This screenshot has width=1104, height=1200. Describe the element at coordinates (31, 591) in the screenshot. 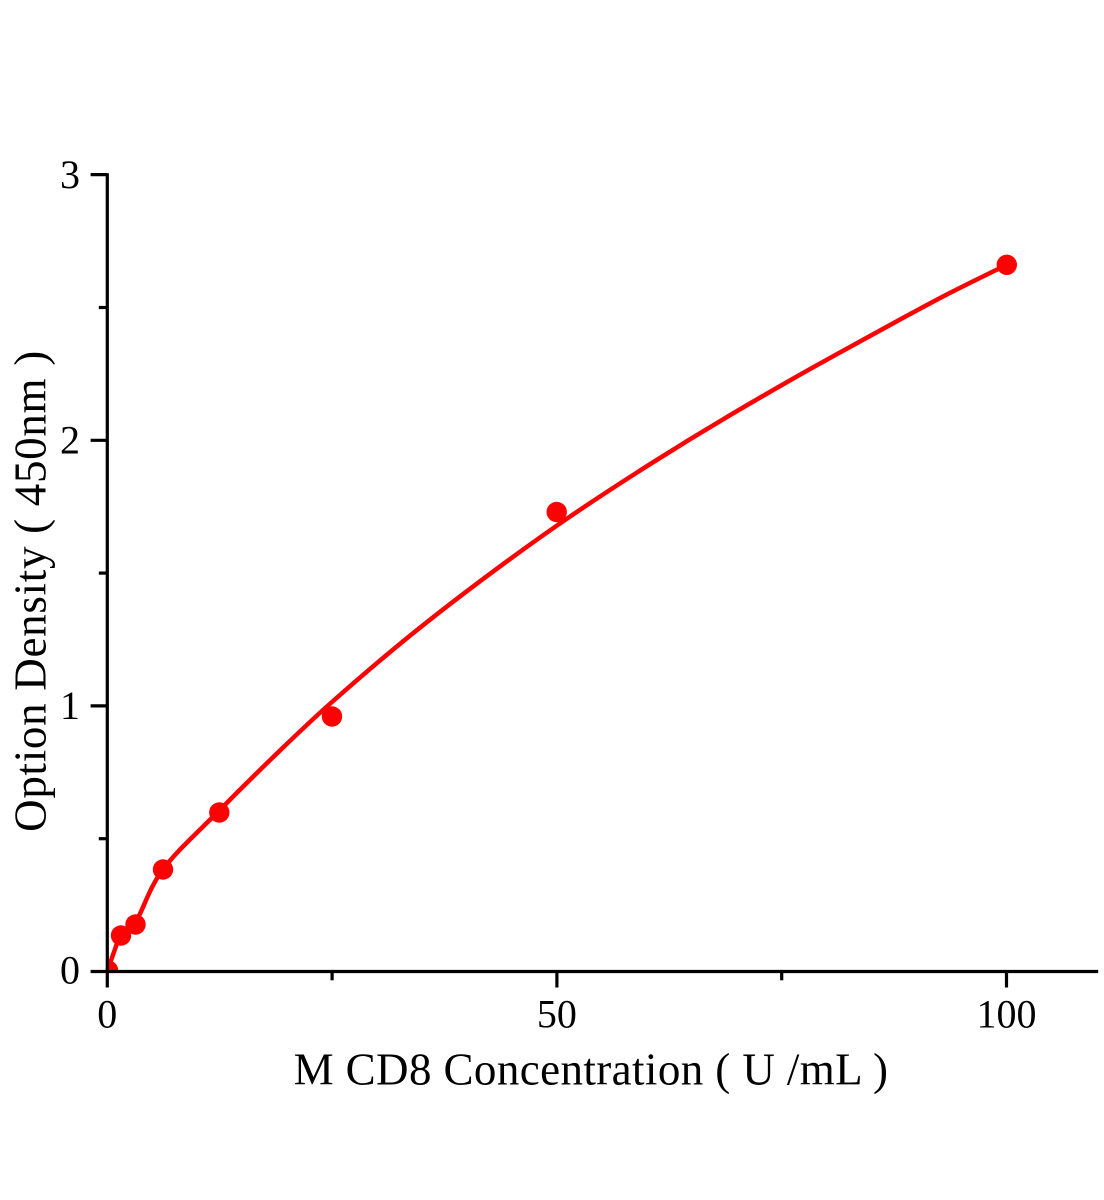

I see `svg-text: Option Density ( 450nm )` at that location.